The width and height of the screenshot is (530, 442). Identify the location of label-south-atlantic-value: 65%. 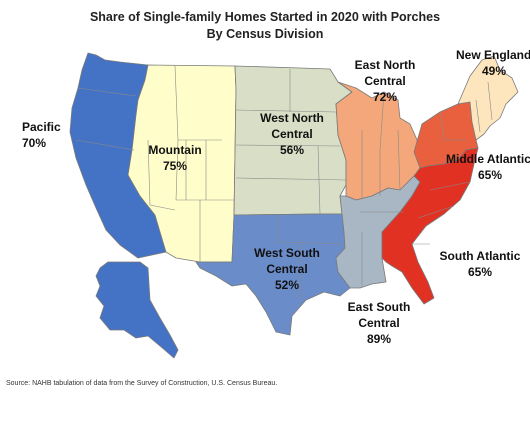
(480, 272).